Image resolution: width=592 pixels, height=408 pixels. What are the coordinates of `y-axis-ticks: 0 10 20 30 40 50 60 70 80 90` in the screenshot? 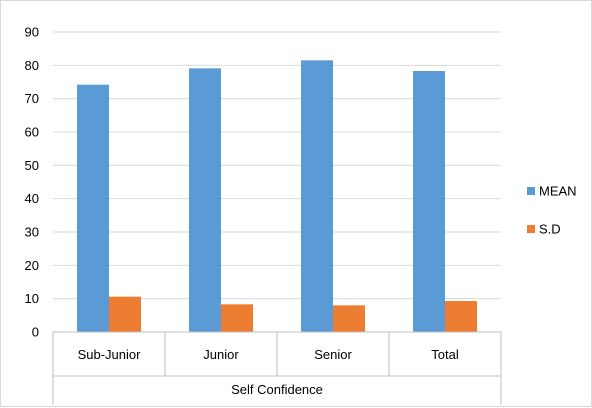 It's located at (32, 182).